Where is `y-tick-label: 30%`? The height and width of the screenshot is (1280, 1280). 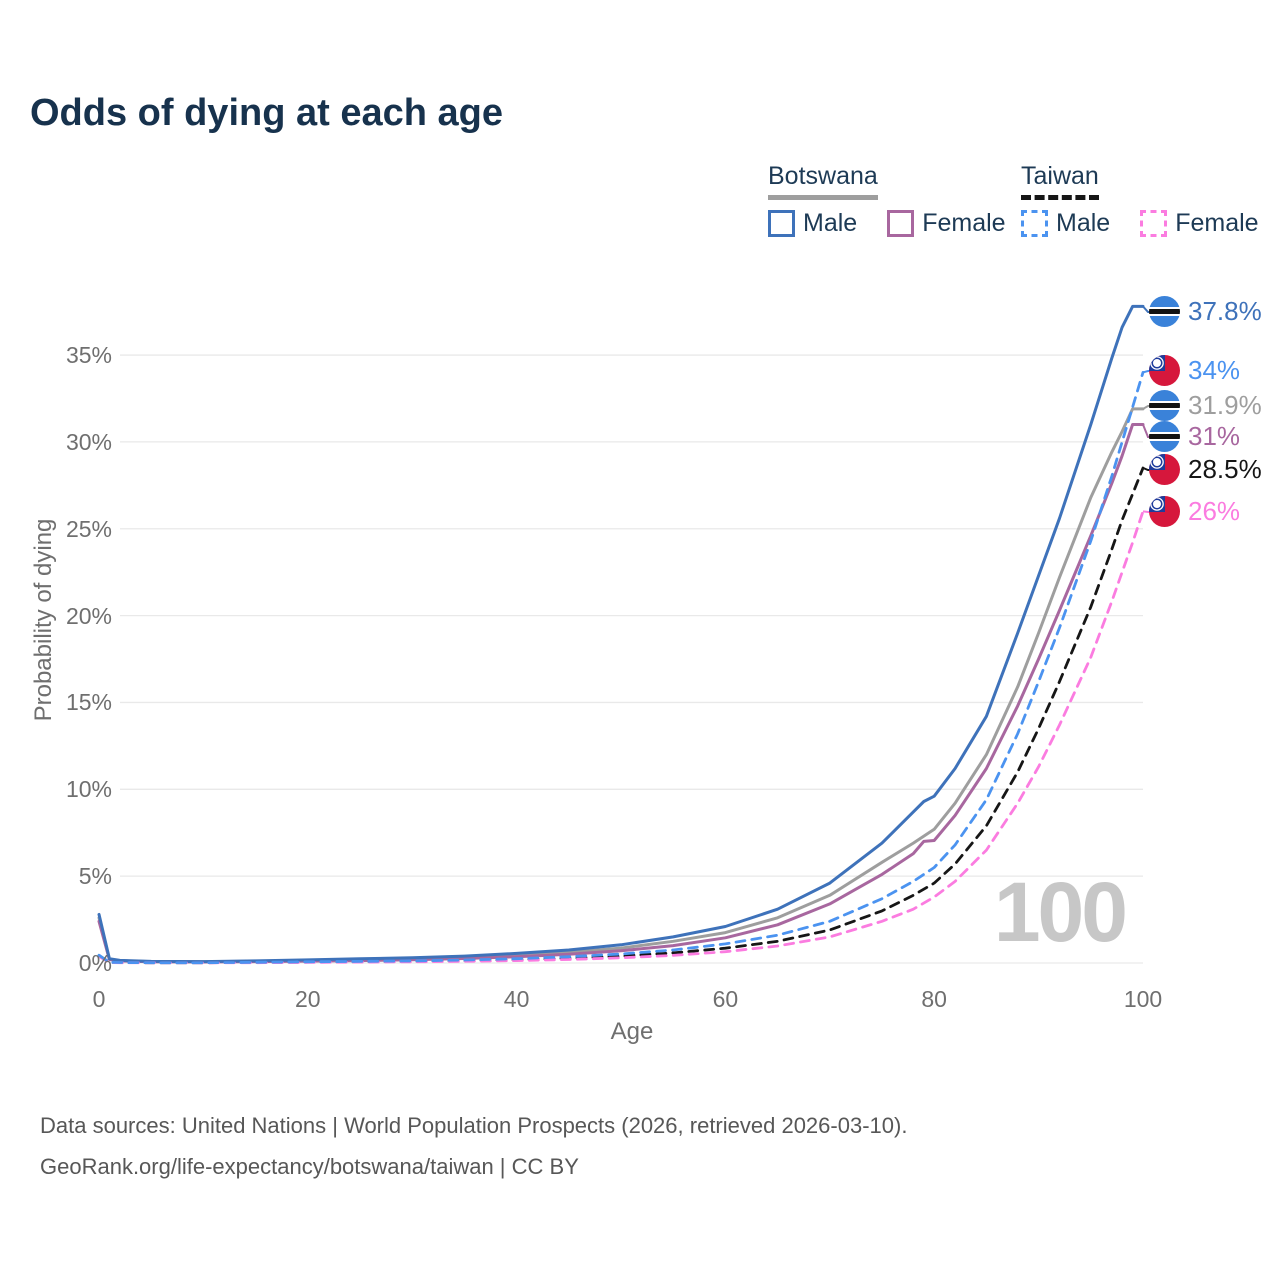 y-tick-label: 30% is located at coordinates (88, 441).